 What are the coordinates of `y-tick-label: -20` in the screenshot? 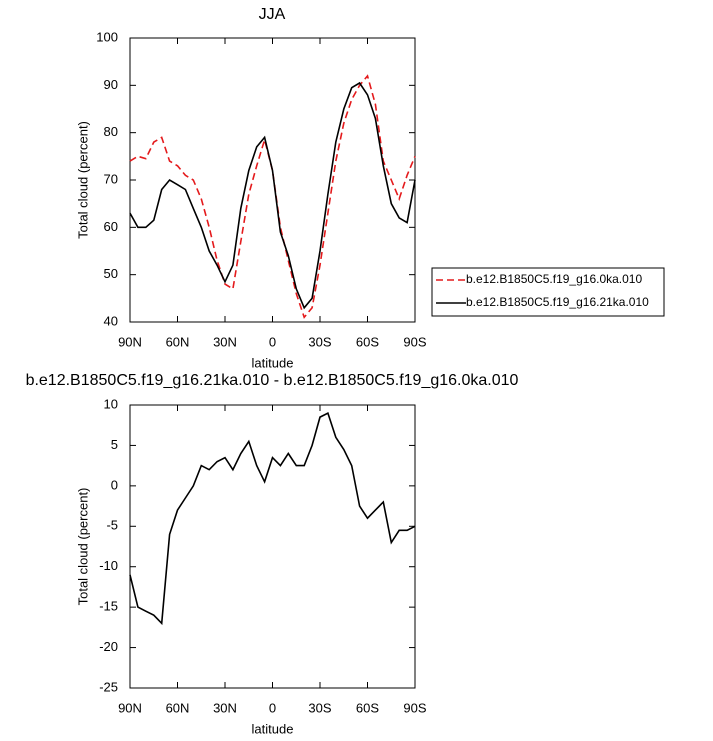 It's located at (108, 646).